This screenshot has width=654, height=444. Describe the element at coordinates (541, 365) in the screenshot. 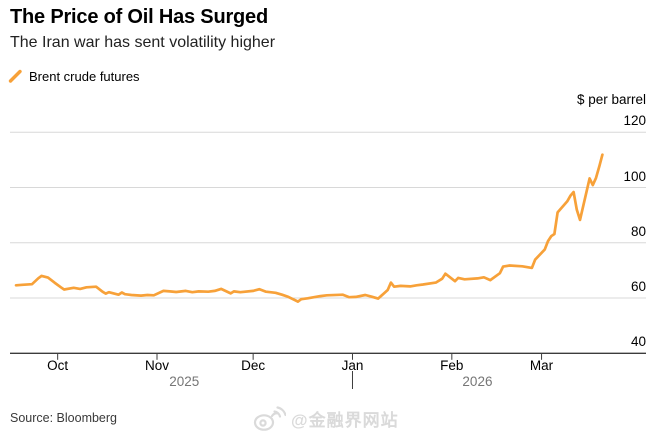

I see `x-axis-label-mar: Mar` at that location.